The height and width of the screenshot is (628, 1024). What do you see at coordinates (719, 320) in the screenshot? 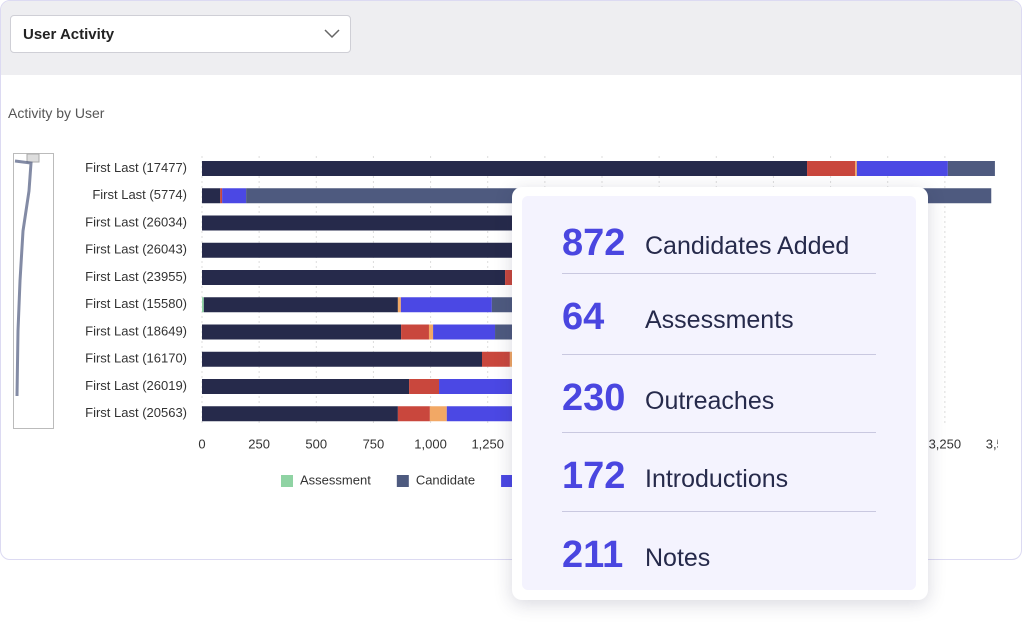
I see `stat-label: Assessments` at bounding box center [719, 320].